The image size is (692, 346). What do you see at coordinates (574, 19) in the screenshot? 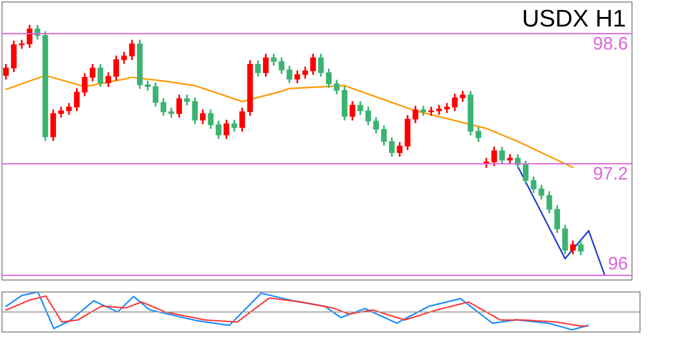
I see `chart-title: USDX H1` at bounding box center [574, 19].